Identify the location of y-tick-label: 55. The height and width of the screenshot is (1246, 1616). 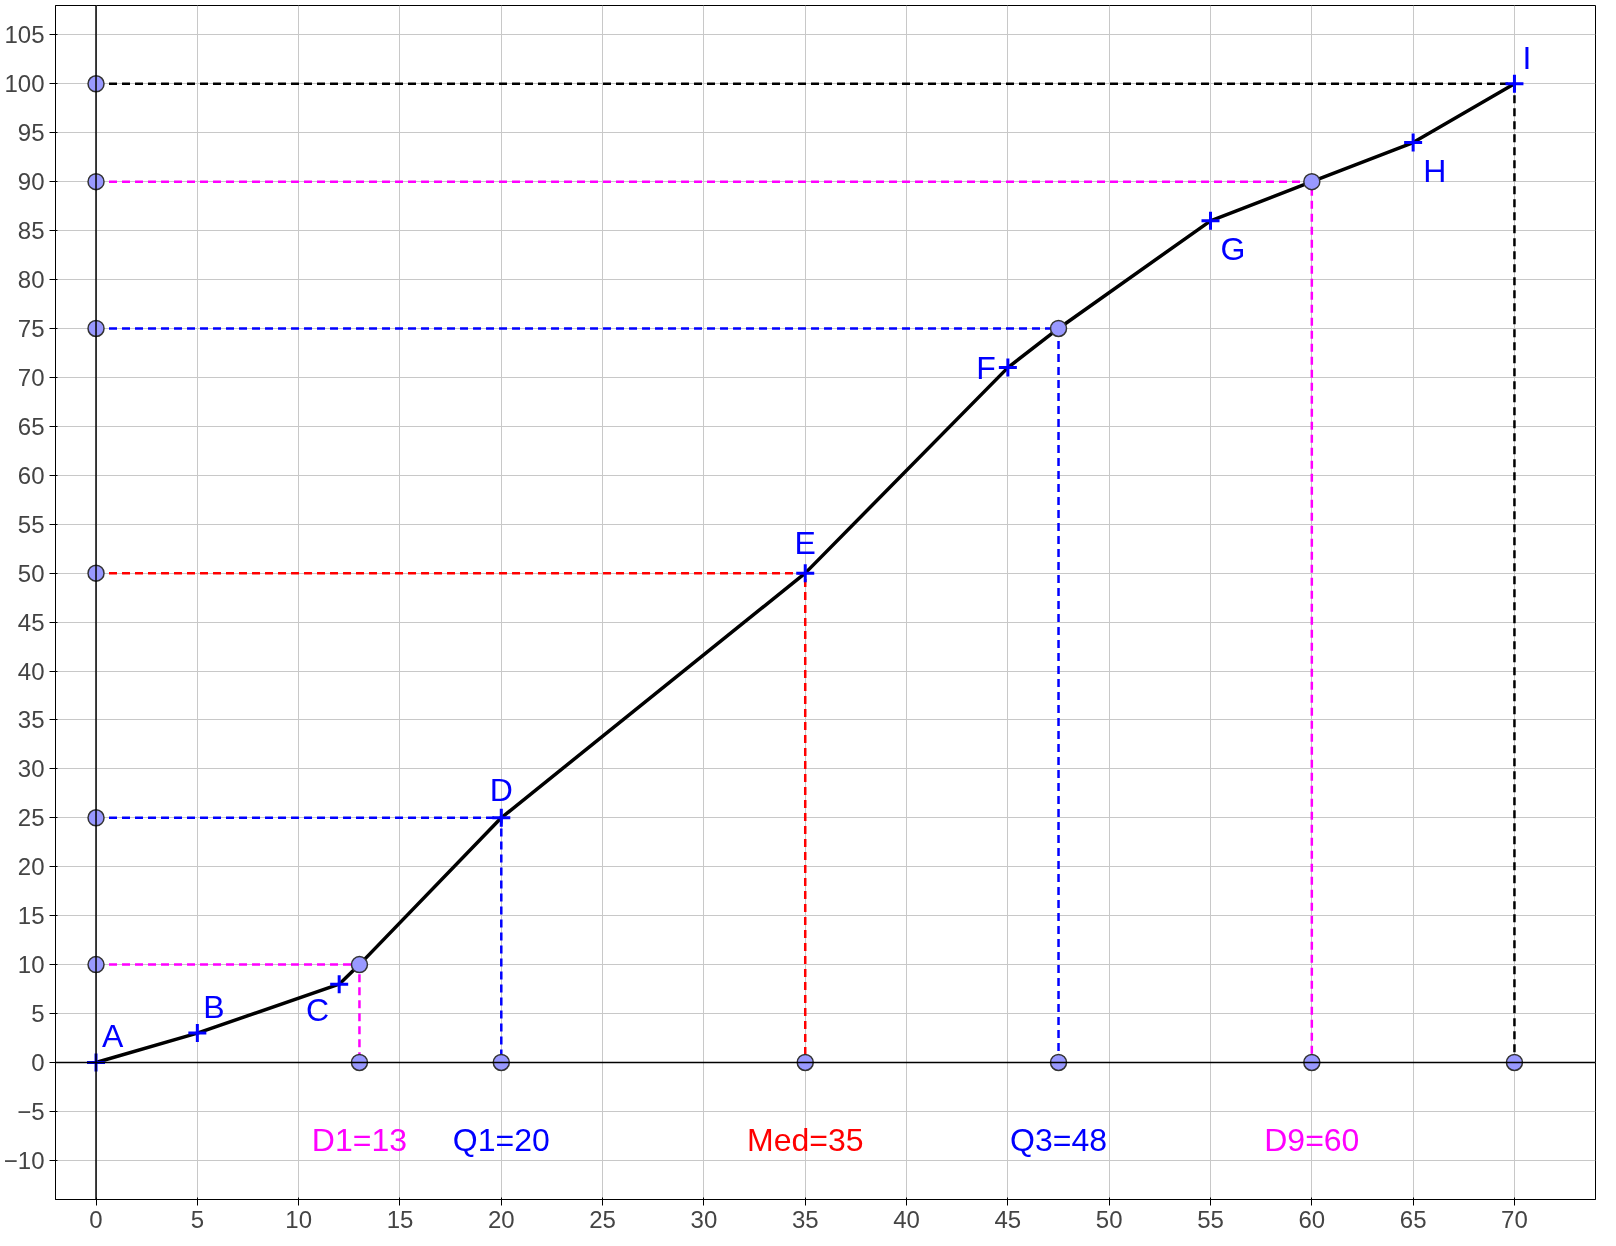
(31, 524).